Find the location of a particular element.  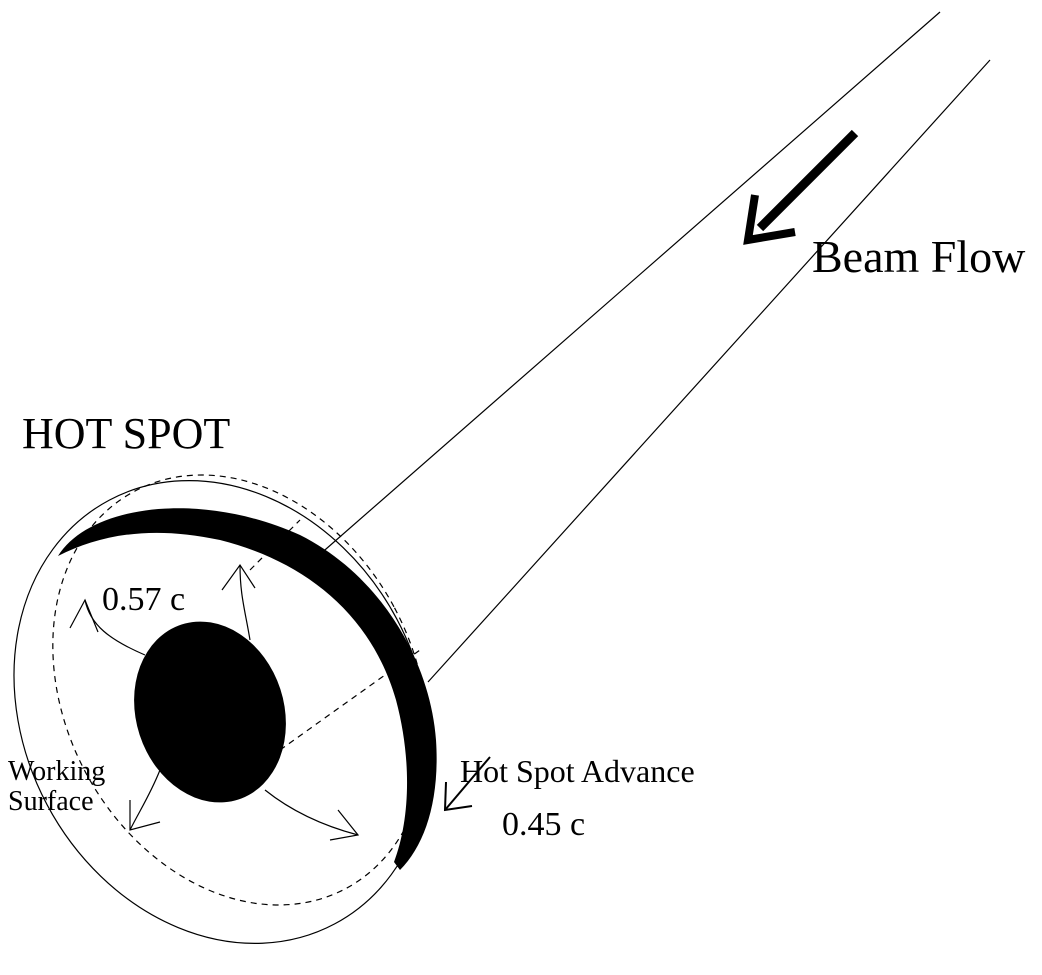

advance-arrowhead is located at coordinates (458, 796).